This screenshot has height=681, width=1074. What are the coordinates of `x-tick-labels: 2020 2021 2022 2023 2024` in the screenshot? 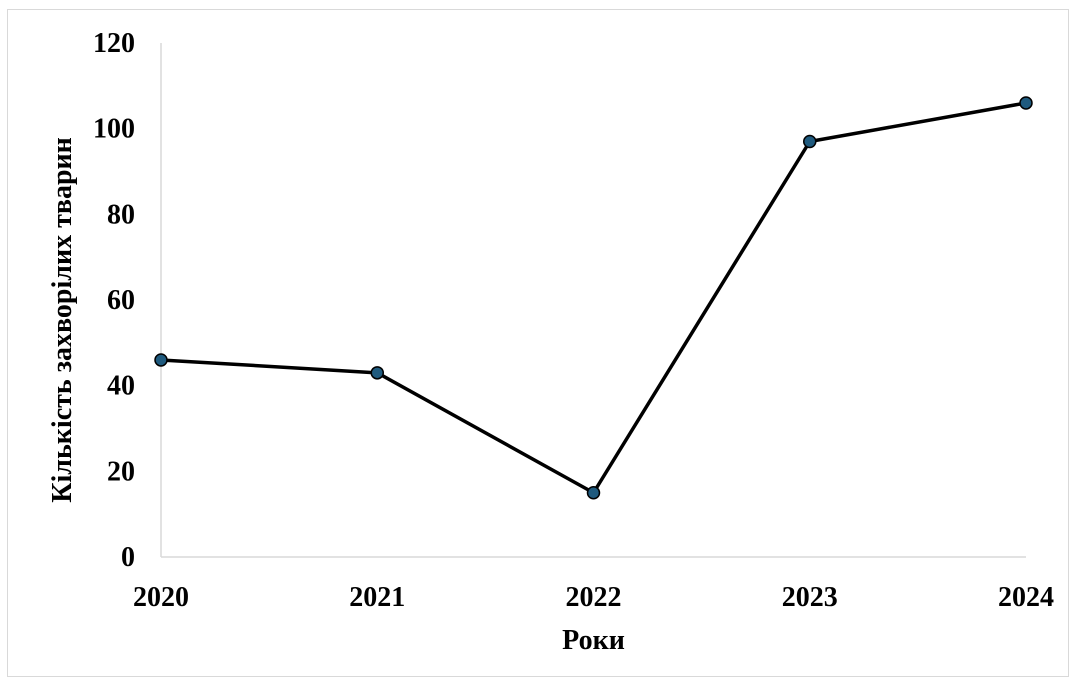 It's located at (593, 597).